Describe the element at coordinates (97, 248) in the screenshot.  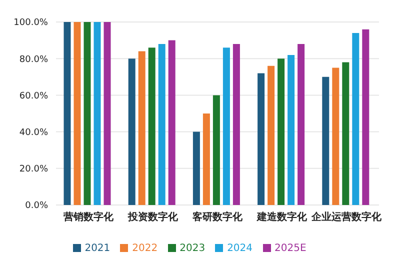
I see `legend-label: 2021` at that location.